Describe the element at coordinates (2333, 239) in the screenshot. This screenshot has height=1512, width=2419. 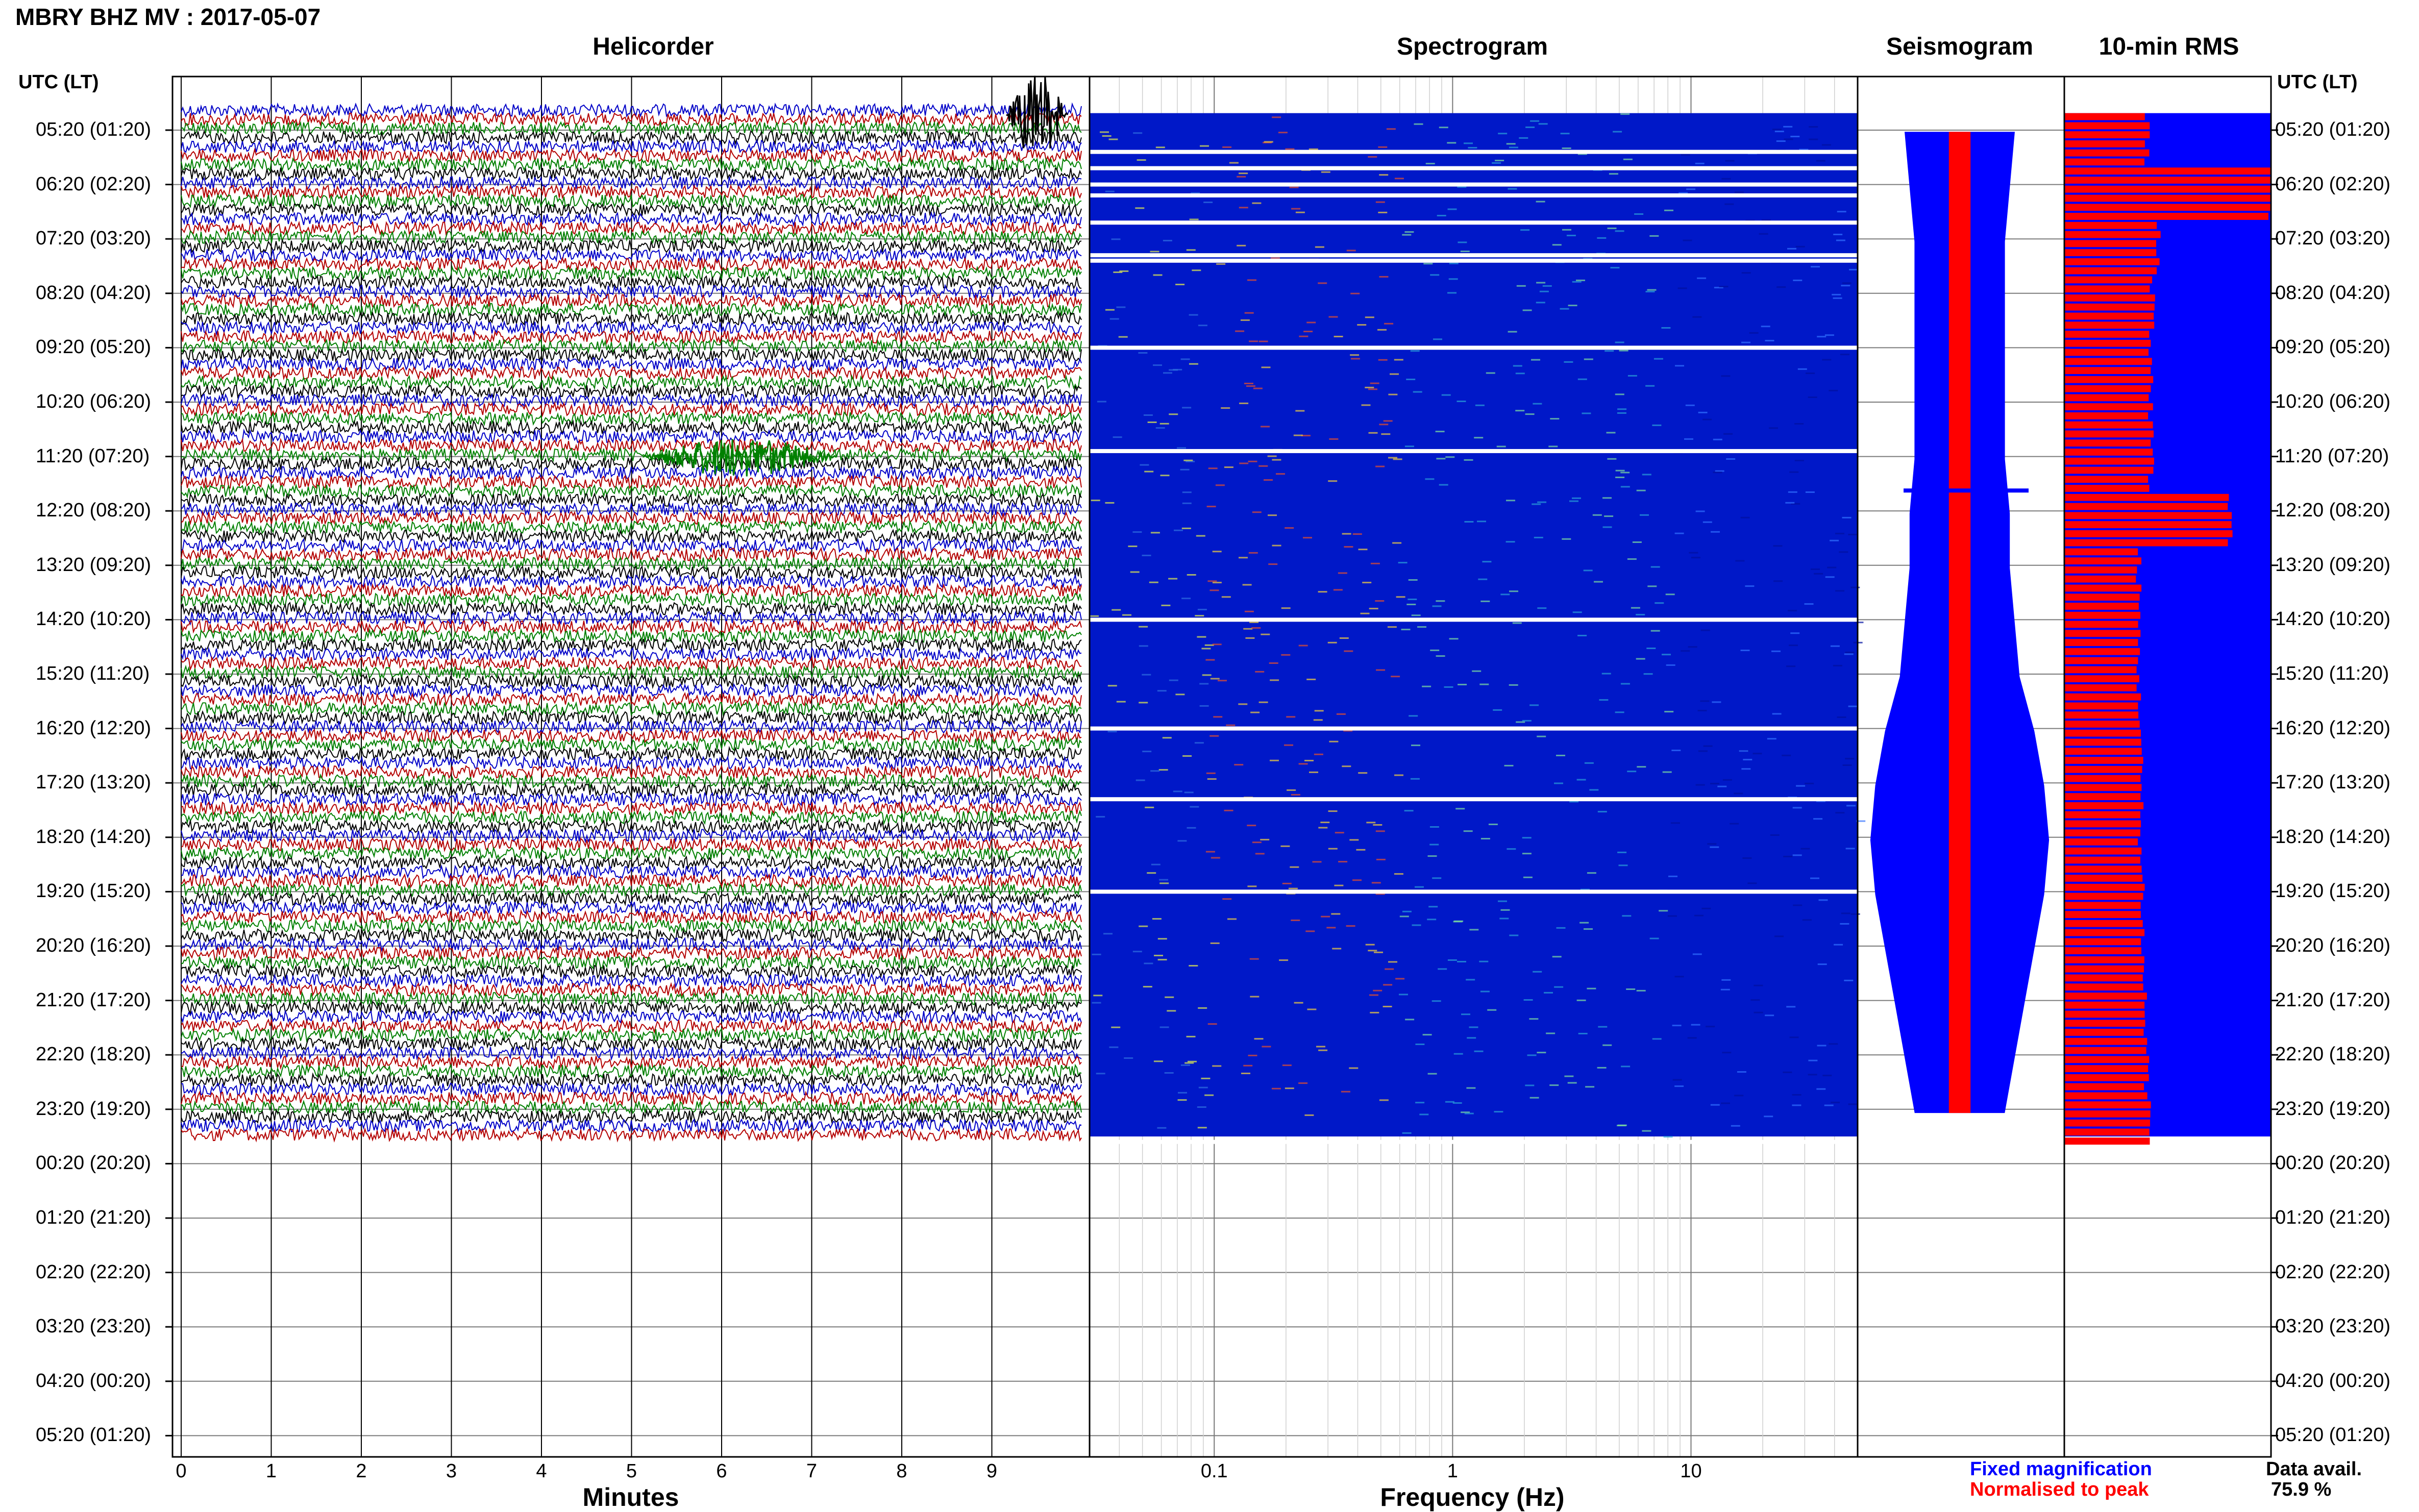
I see `time-label-right: 07:20 (03:20)` at that location.